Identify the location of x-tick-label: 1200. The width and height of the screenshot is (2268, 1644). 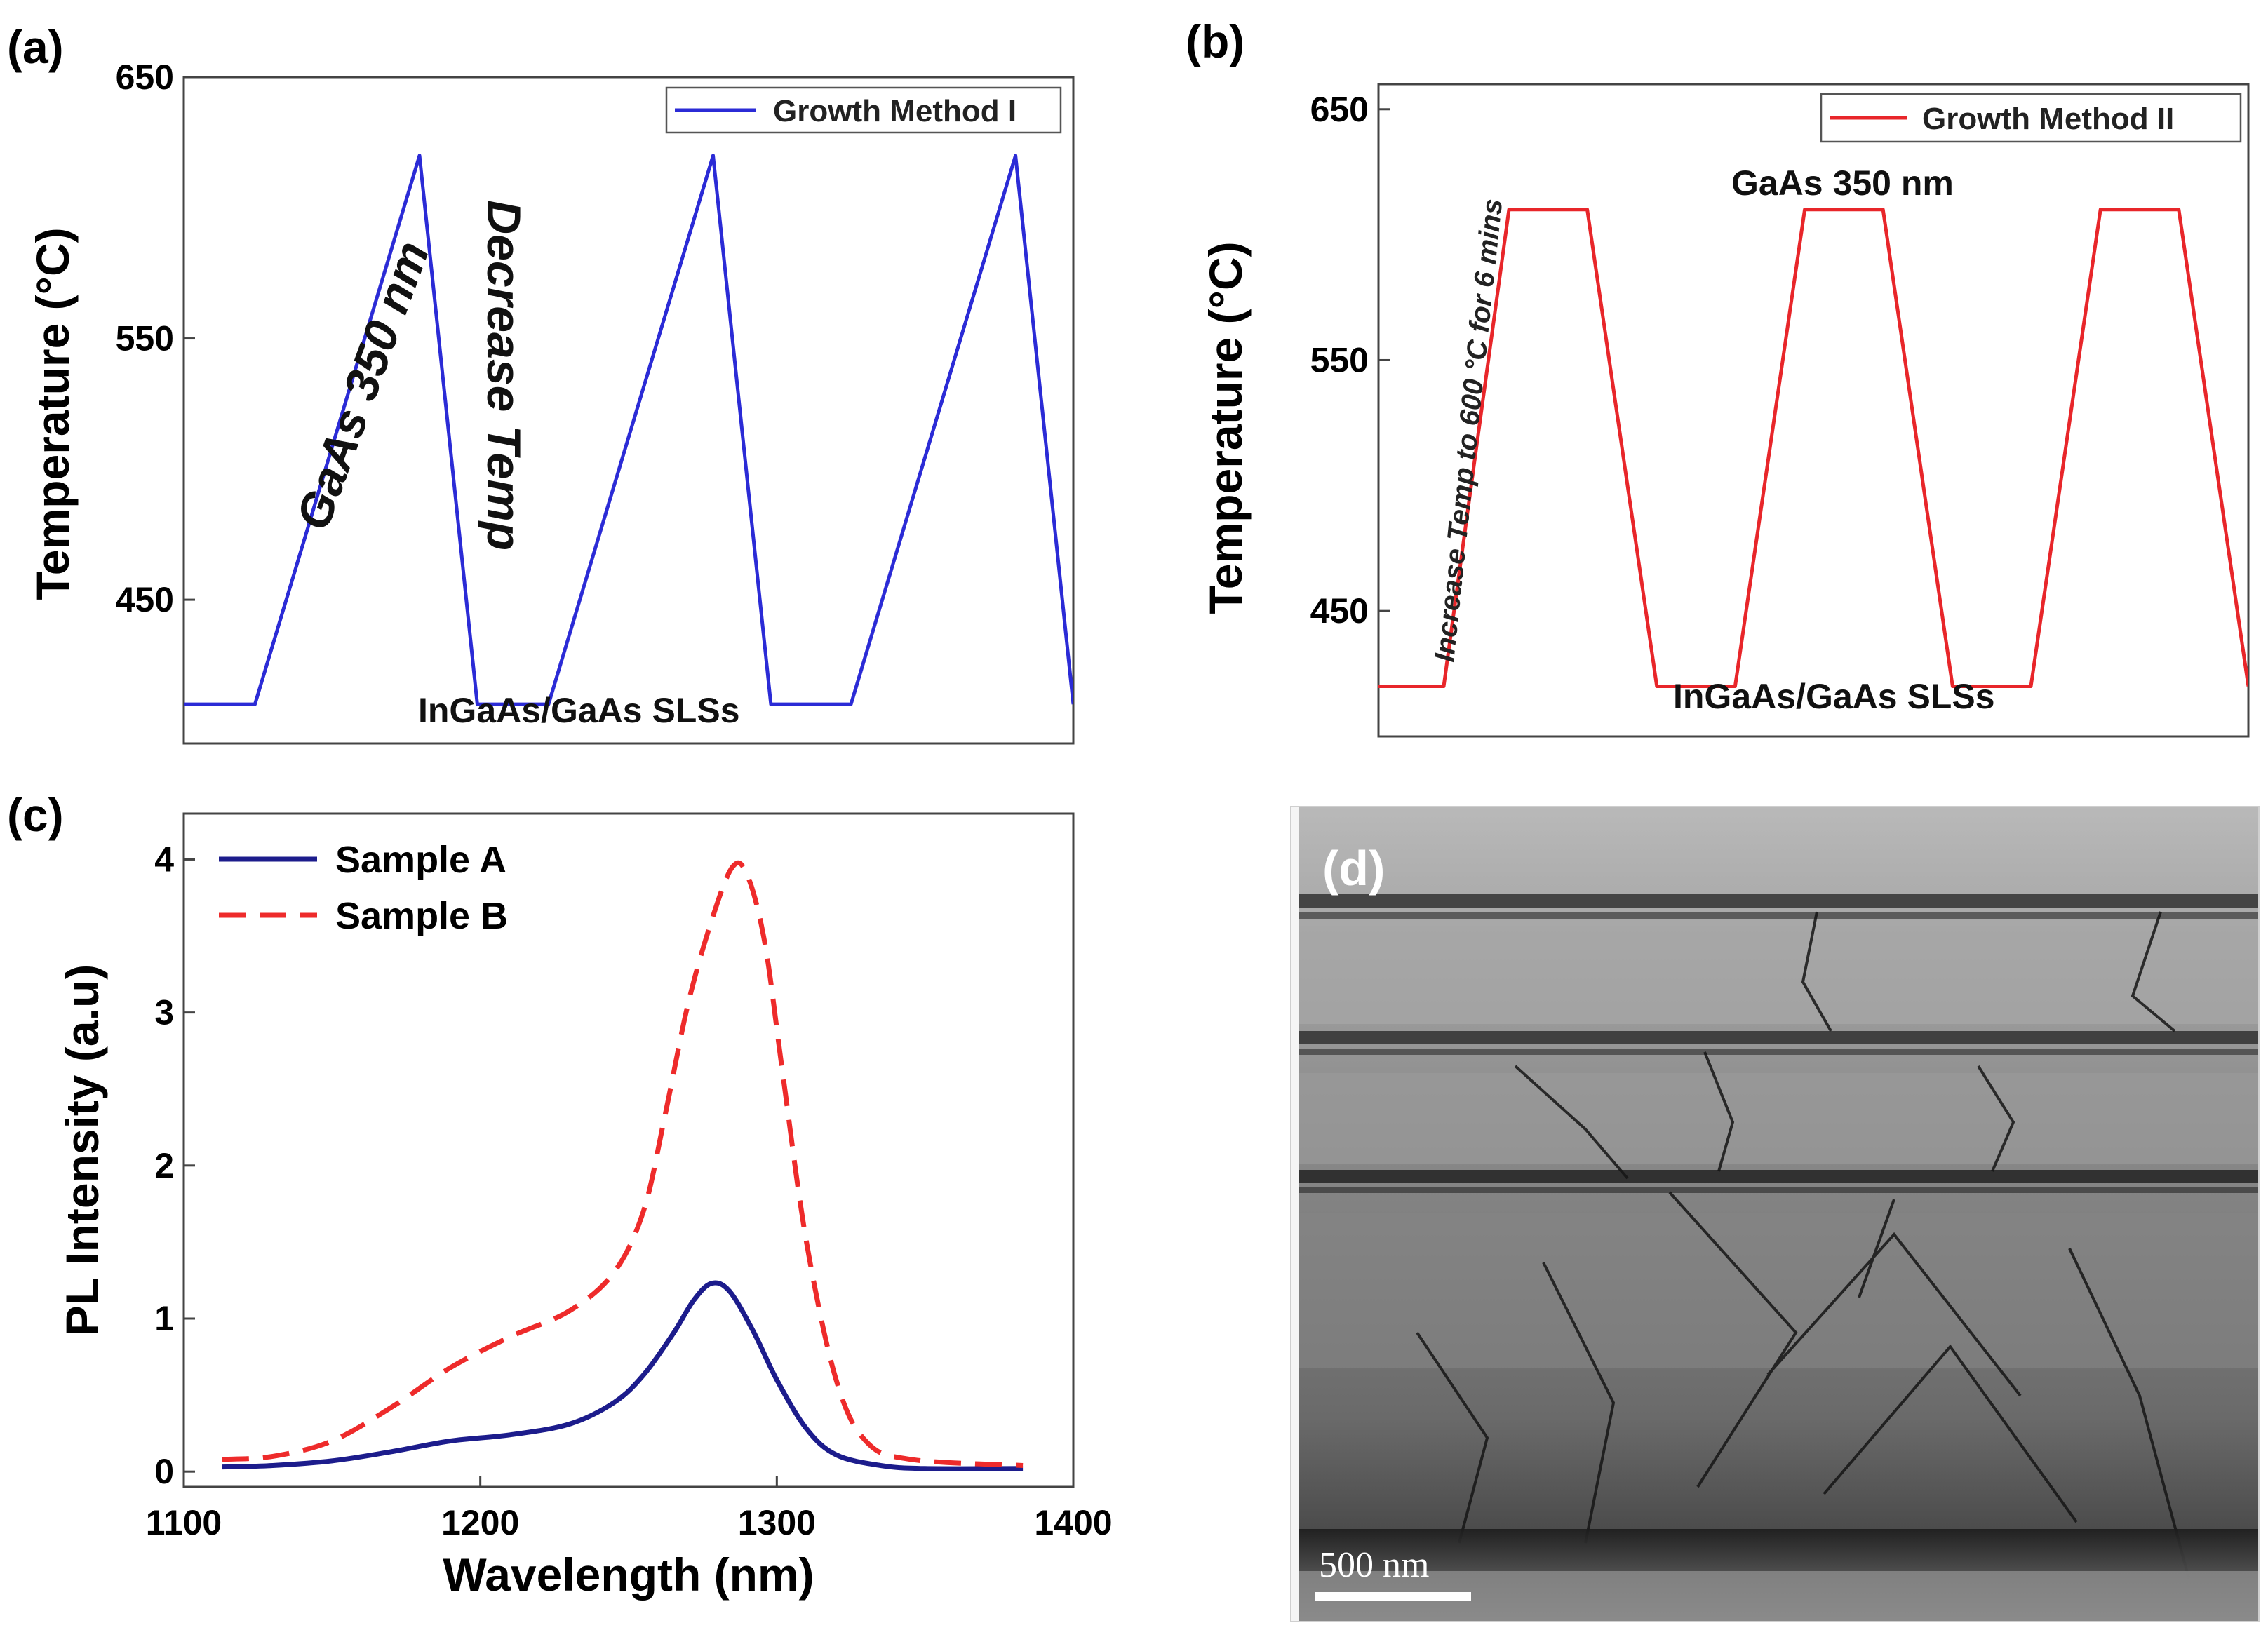
(480, 1522).